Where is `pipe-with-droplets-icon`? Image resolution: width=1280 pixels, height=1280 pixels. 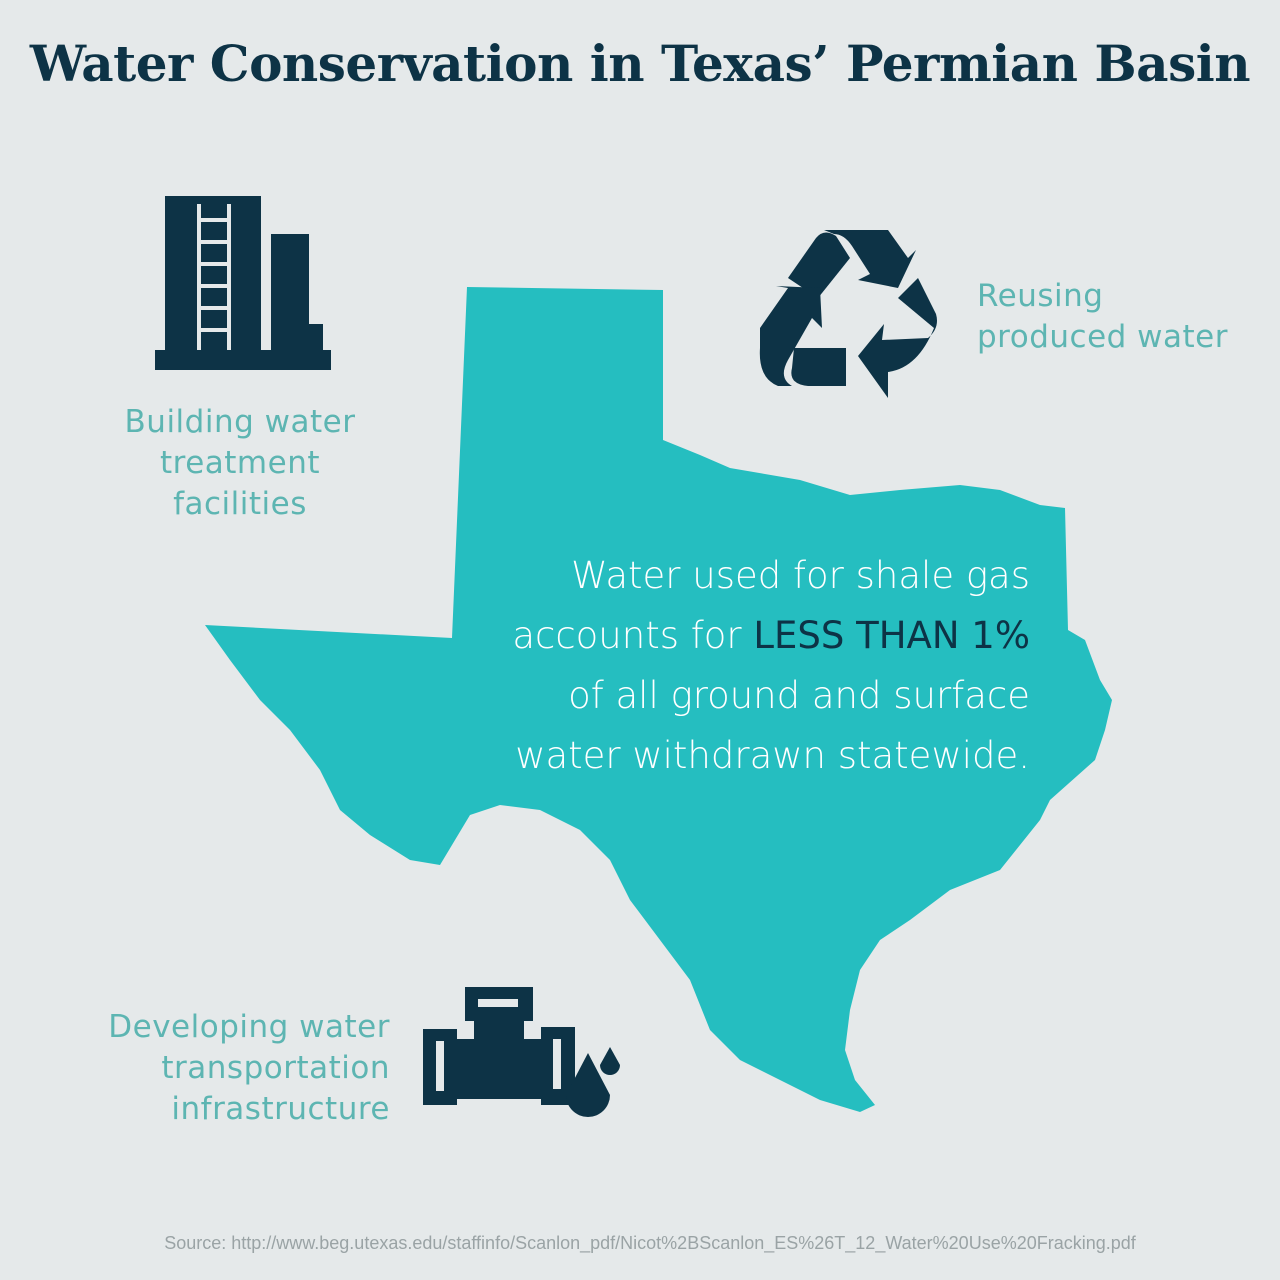
pipe-with-droplets-icon is located at coordinates (521, 1052).